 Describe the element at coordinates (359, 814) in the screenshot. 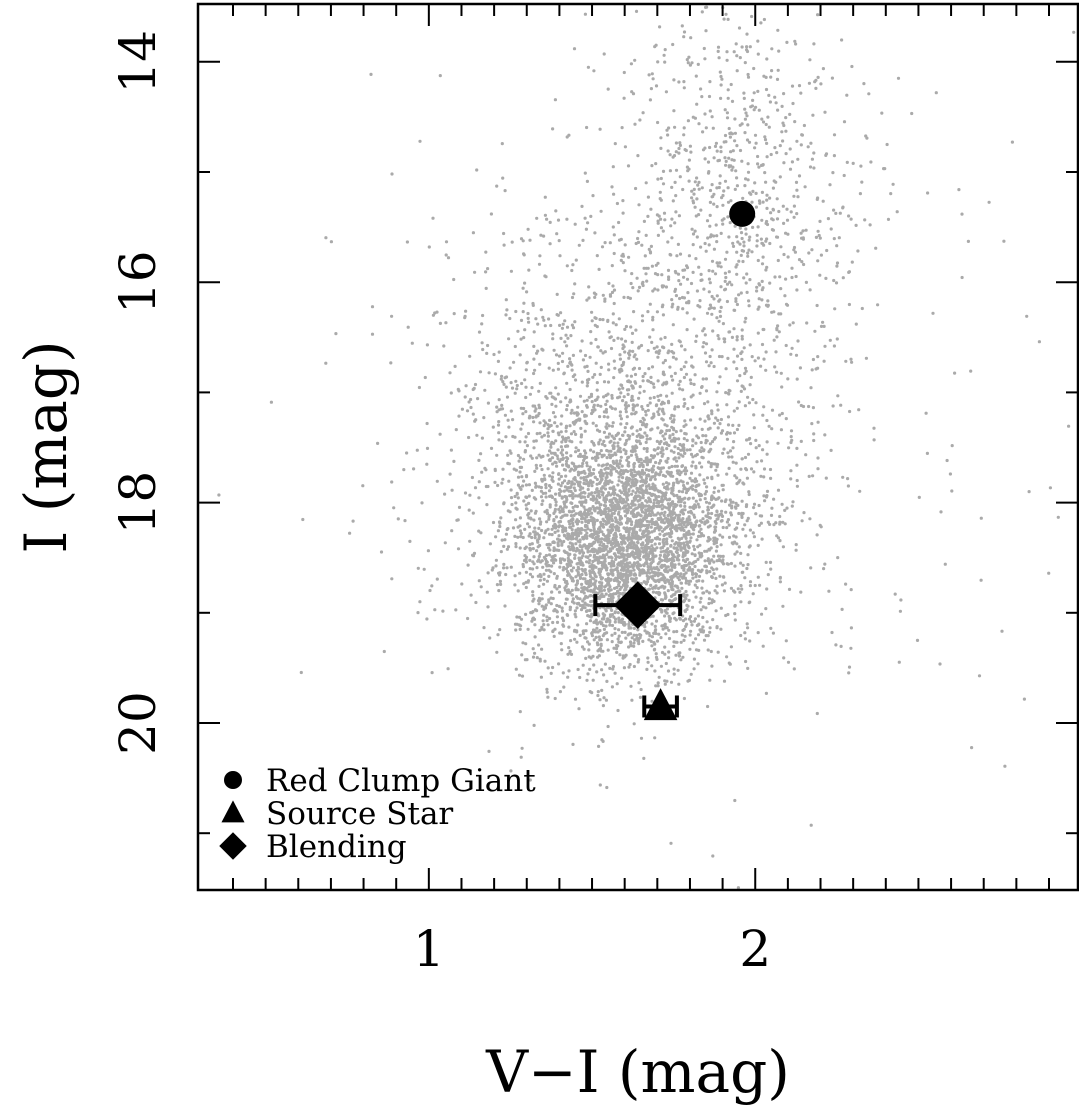

I see `legend-label: Source Star` at that location.